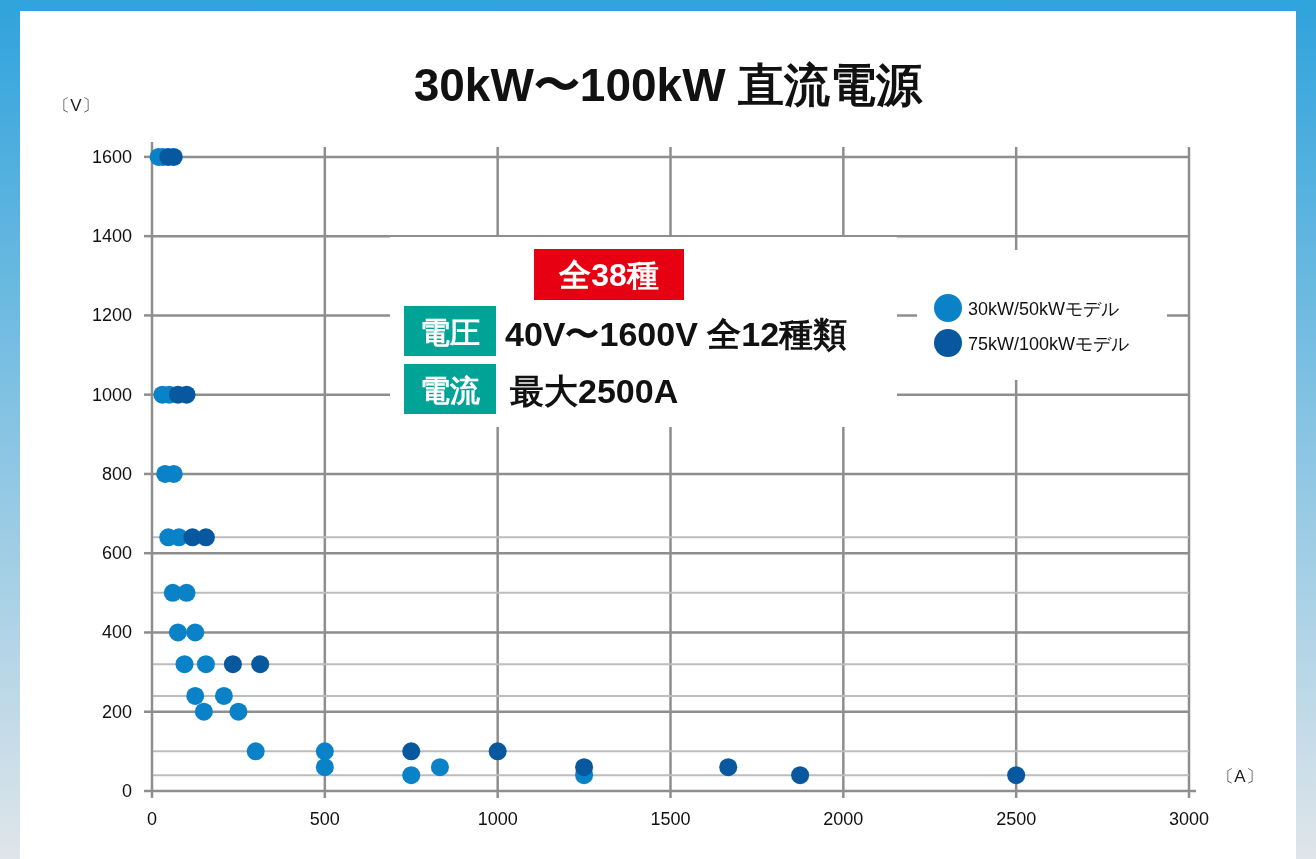 This screenshot has height=859, width=1316. What do you see at coordinates (676, 334) in the screenshot?
I see `annotation: 40V〜1600V 全12種類` at bounding box center [676, 334].